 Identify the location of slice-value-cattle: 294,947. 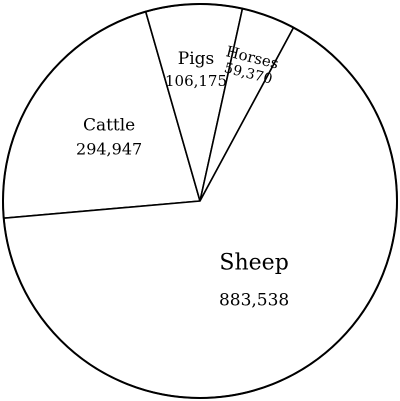
(109, 149).